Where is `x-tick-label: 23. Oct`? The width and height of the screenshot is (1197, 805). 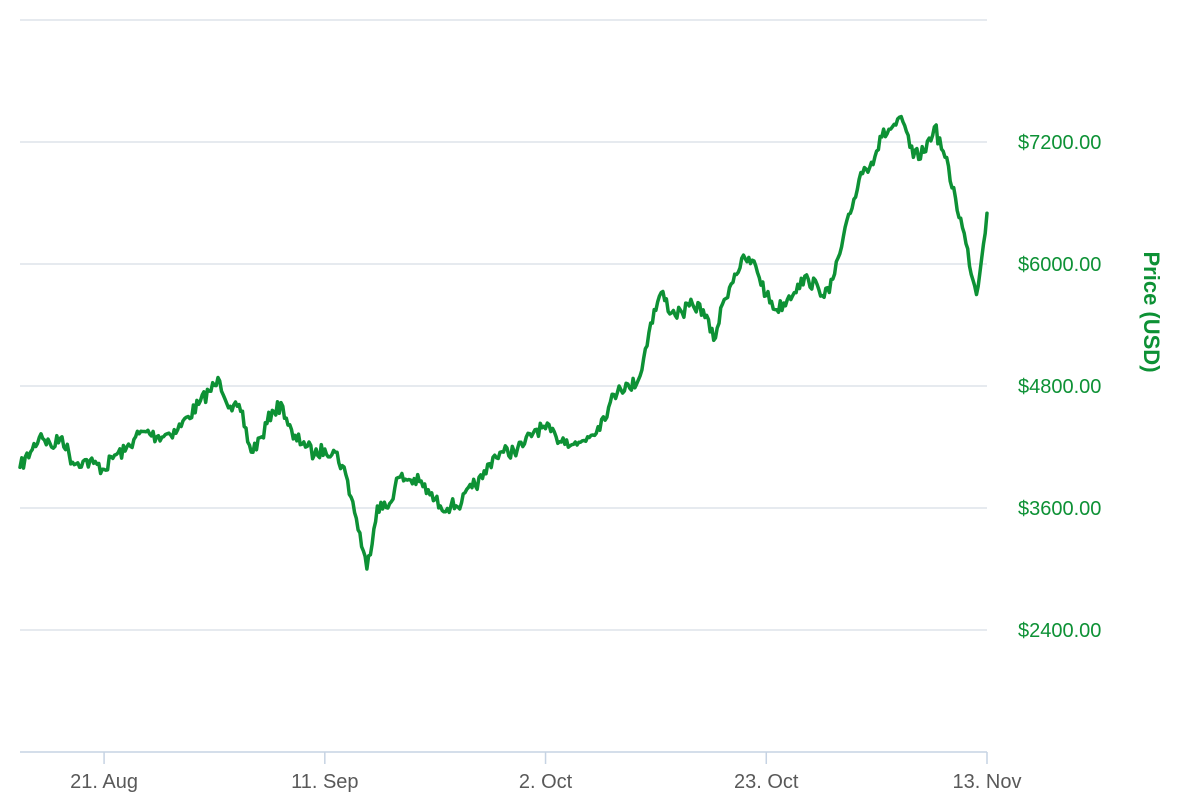 x-tick-label: 23. Oct is located at coordinates (766, 782).